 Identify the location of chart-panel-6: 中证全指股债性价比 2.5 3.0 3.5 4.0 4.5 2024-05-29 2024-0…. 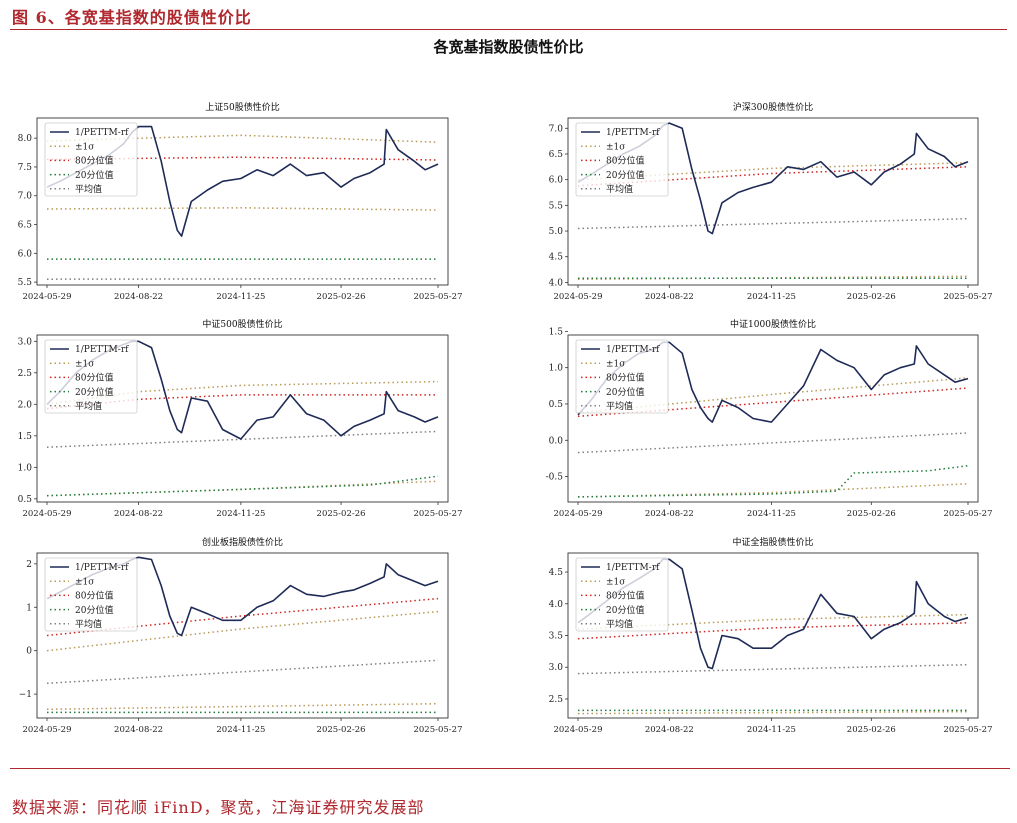
(771, 635).